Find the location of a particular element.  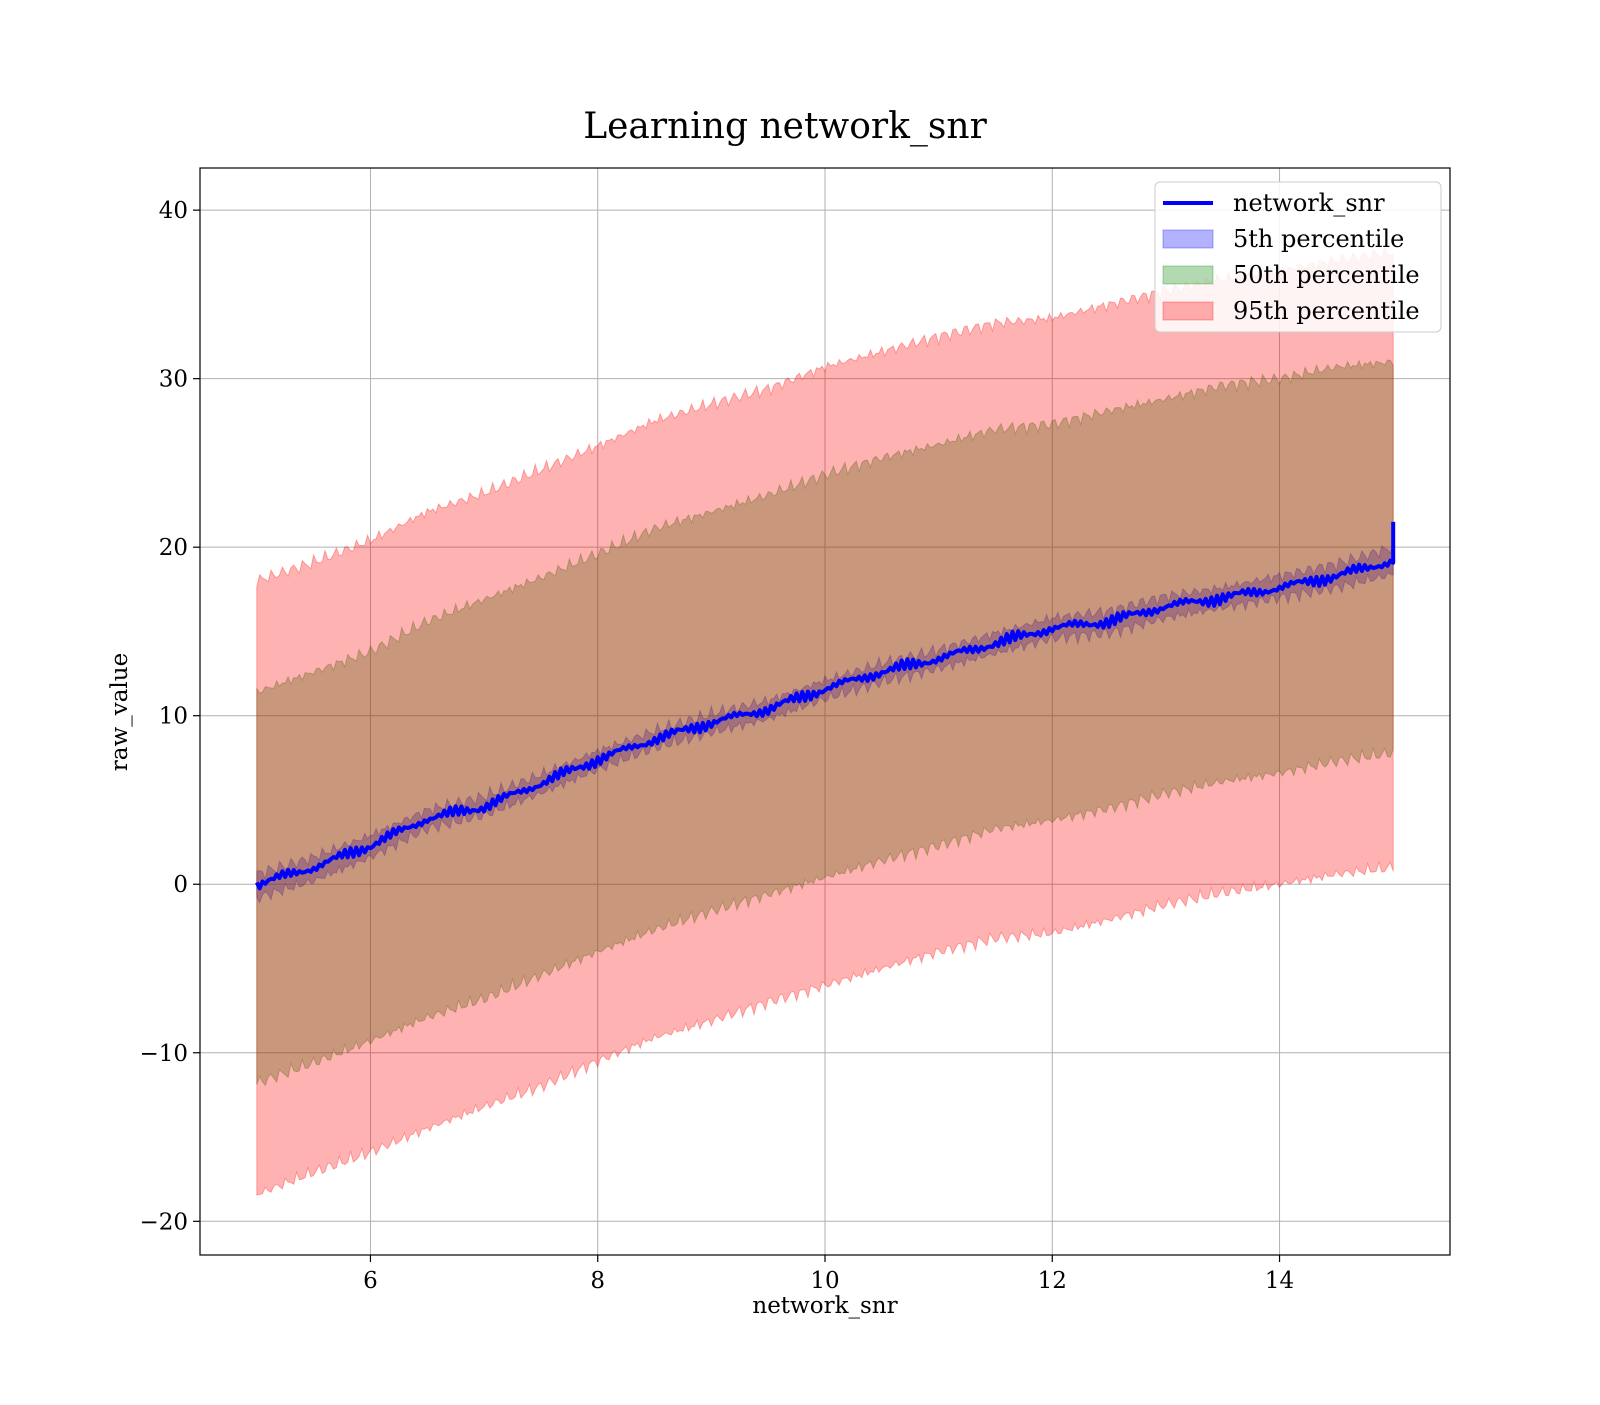

y-tick-label: 30 is located at coordinates (173, 380).